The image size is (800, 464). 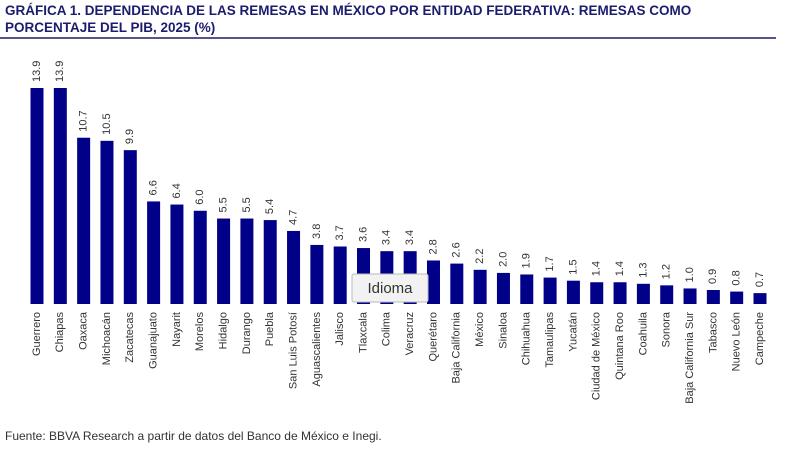 What do you see at coordinates (317, 231) in the screenshot?
I see `value-label: 3.8` at bounding box center [317, 231].